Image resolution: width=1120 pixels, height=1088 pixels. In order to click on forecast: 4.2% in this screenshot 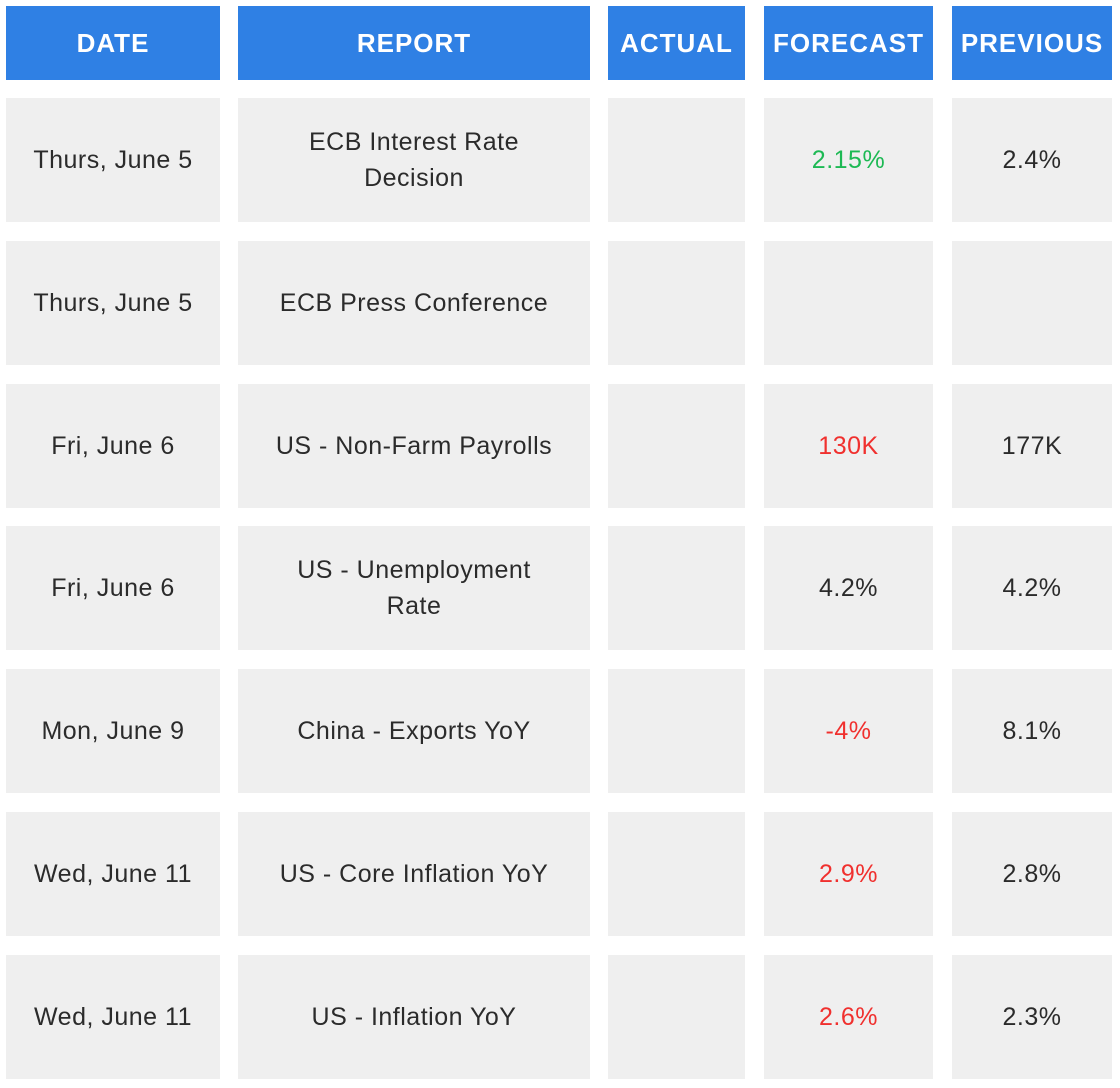, I will do `click(848, 588)`.